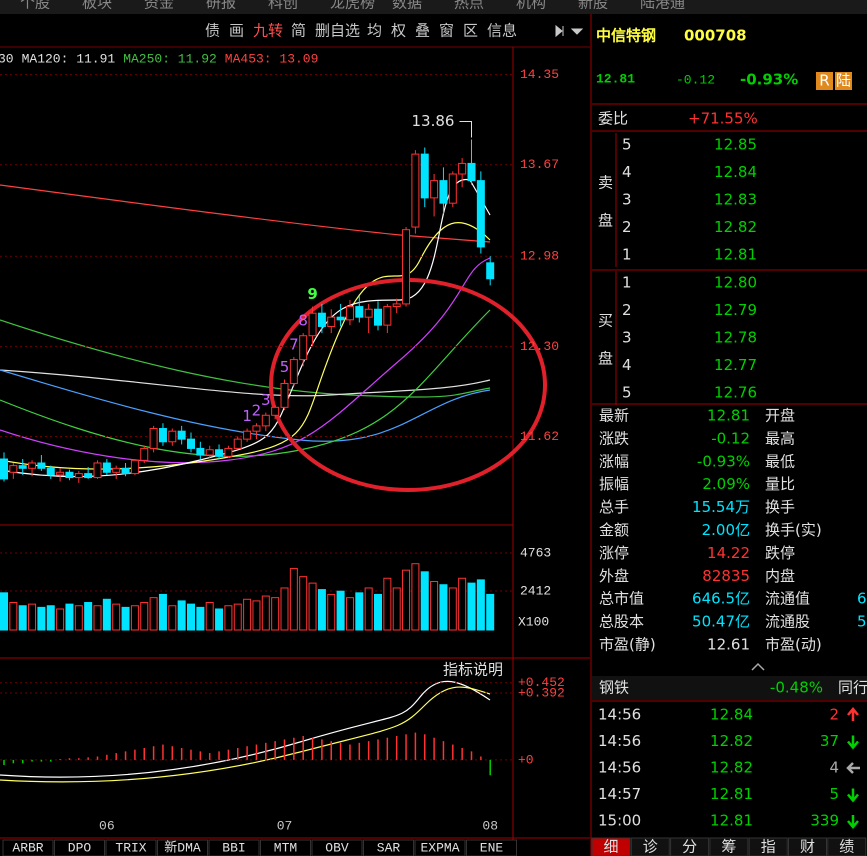  I want to click on stat-label: 总手, so click(614, 507).